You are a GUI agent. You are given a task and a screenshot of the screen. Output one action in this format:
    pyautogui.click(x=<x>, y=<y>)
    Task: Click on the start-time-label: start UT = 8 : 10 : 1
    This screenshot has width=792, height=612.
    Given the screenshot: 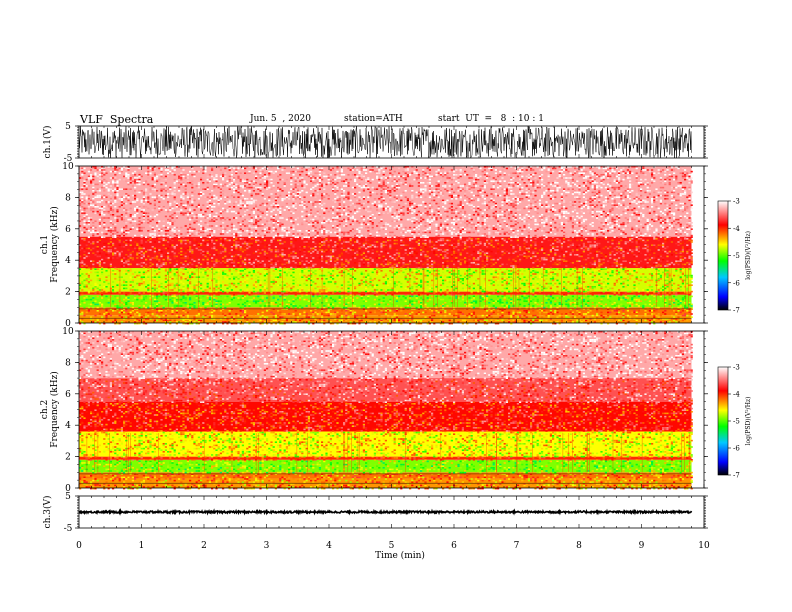 What is the action you would take?
    pyautogui.click(x=491, y=119)
    